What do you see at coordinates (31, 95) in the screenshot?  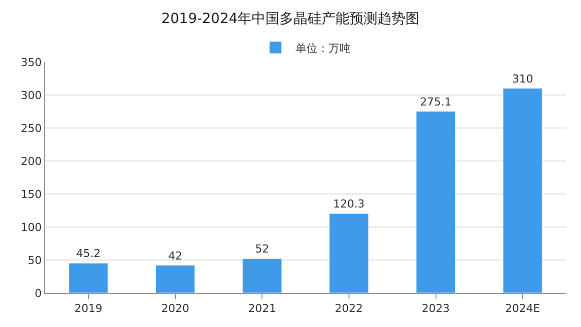 I see `y-tick-label: 300` at bounding box center [31, 95].